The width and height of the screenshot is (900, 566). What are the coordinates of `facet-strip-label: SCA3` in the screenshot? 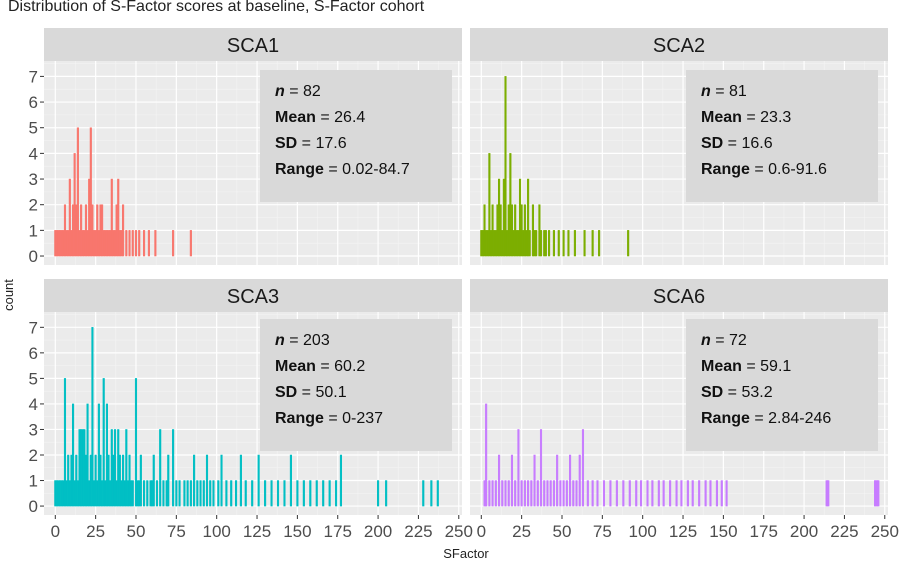 It's located at (253, 297).